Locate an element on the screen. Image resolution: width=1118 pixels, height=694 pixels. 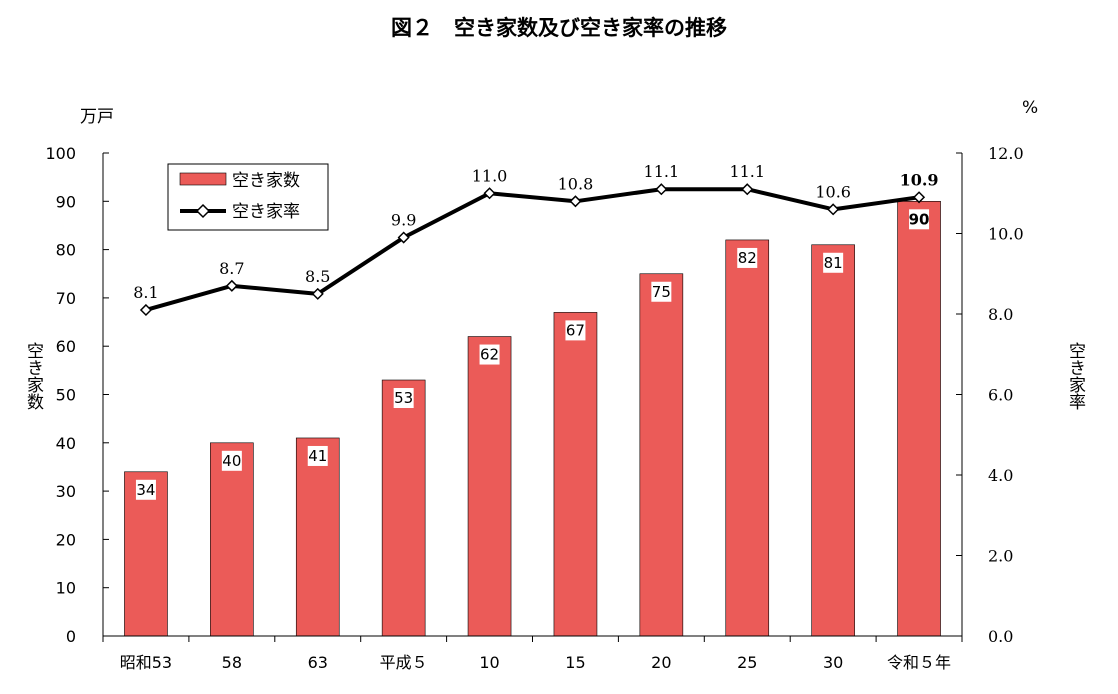
left-axis-unit: 万戸 is located at coordinates (97, 117).